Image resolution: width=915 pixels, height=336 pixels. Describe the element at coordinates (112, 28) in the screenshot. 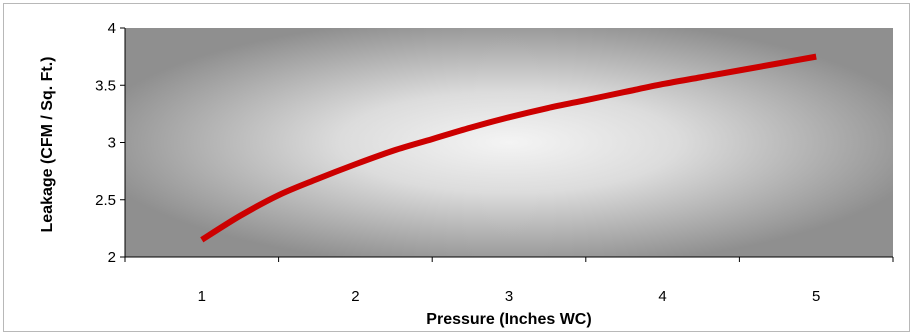

I see `y-tick-label: 4` at that location.